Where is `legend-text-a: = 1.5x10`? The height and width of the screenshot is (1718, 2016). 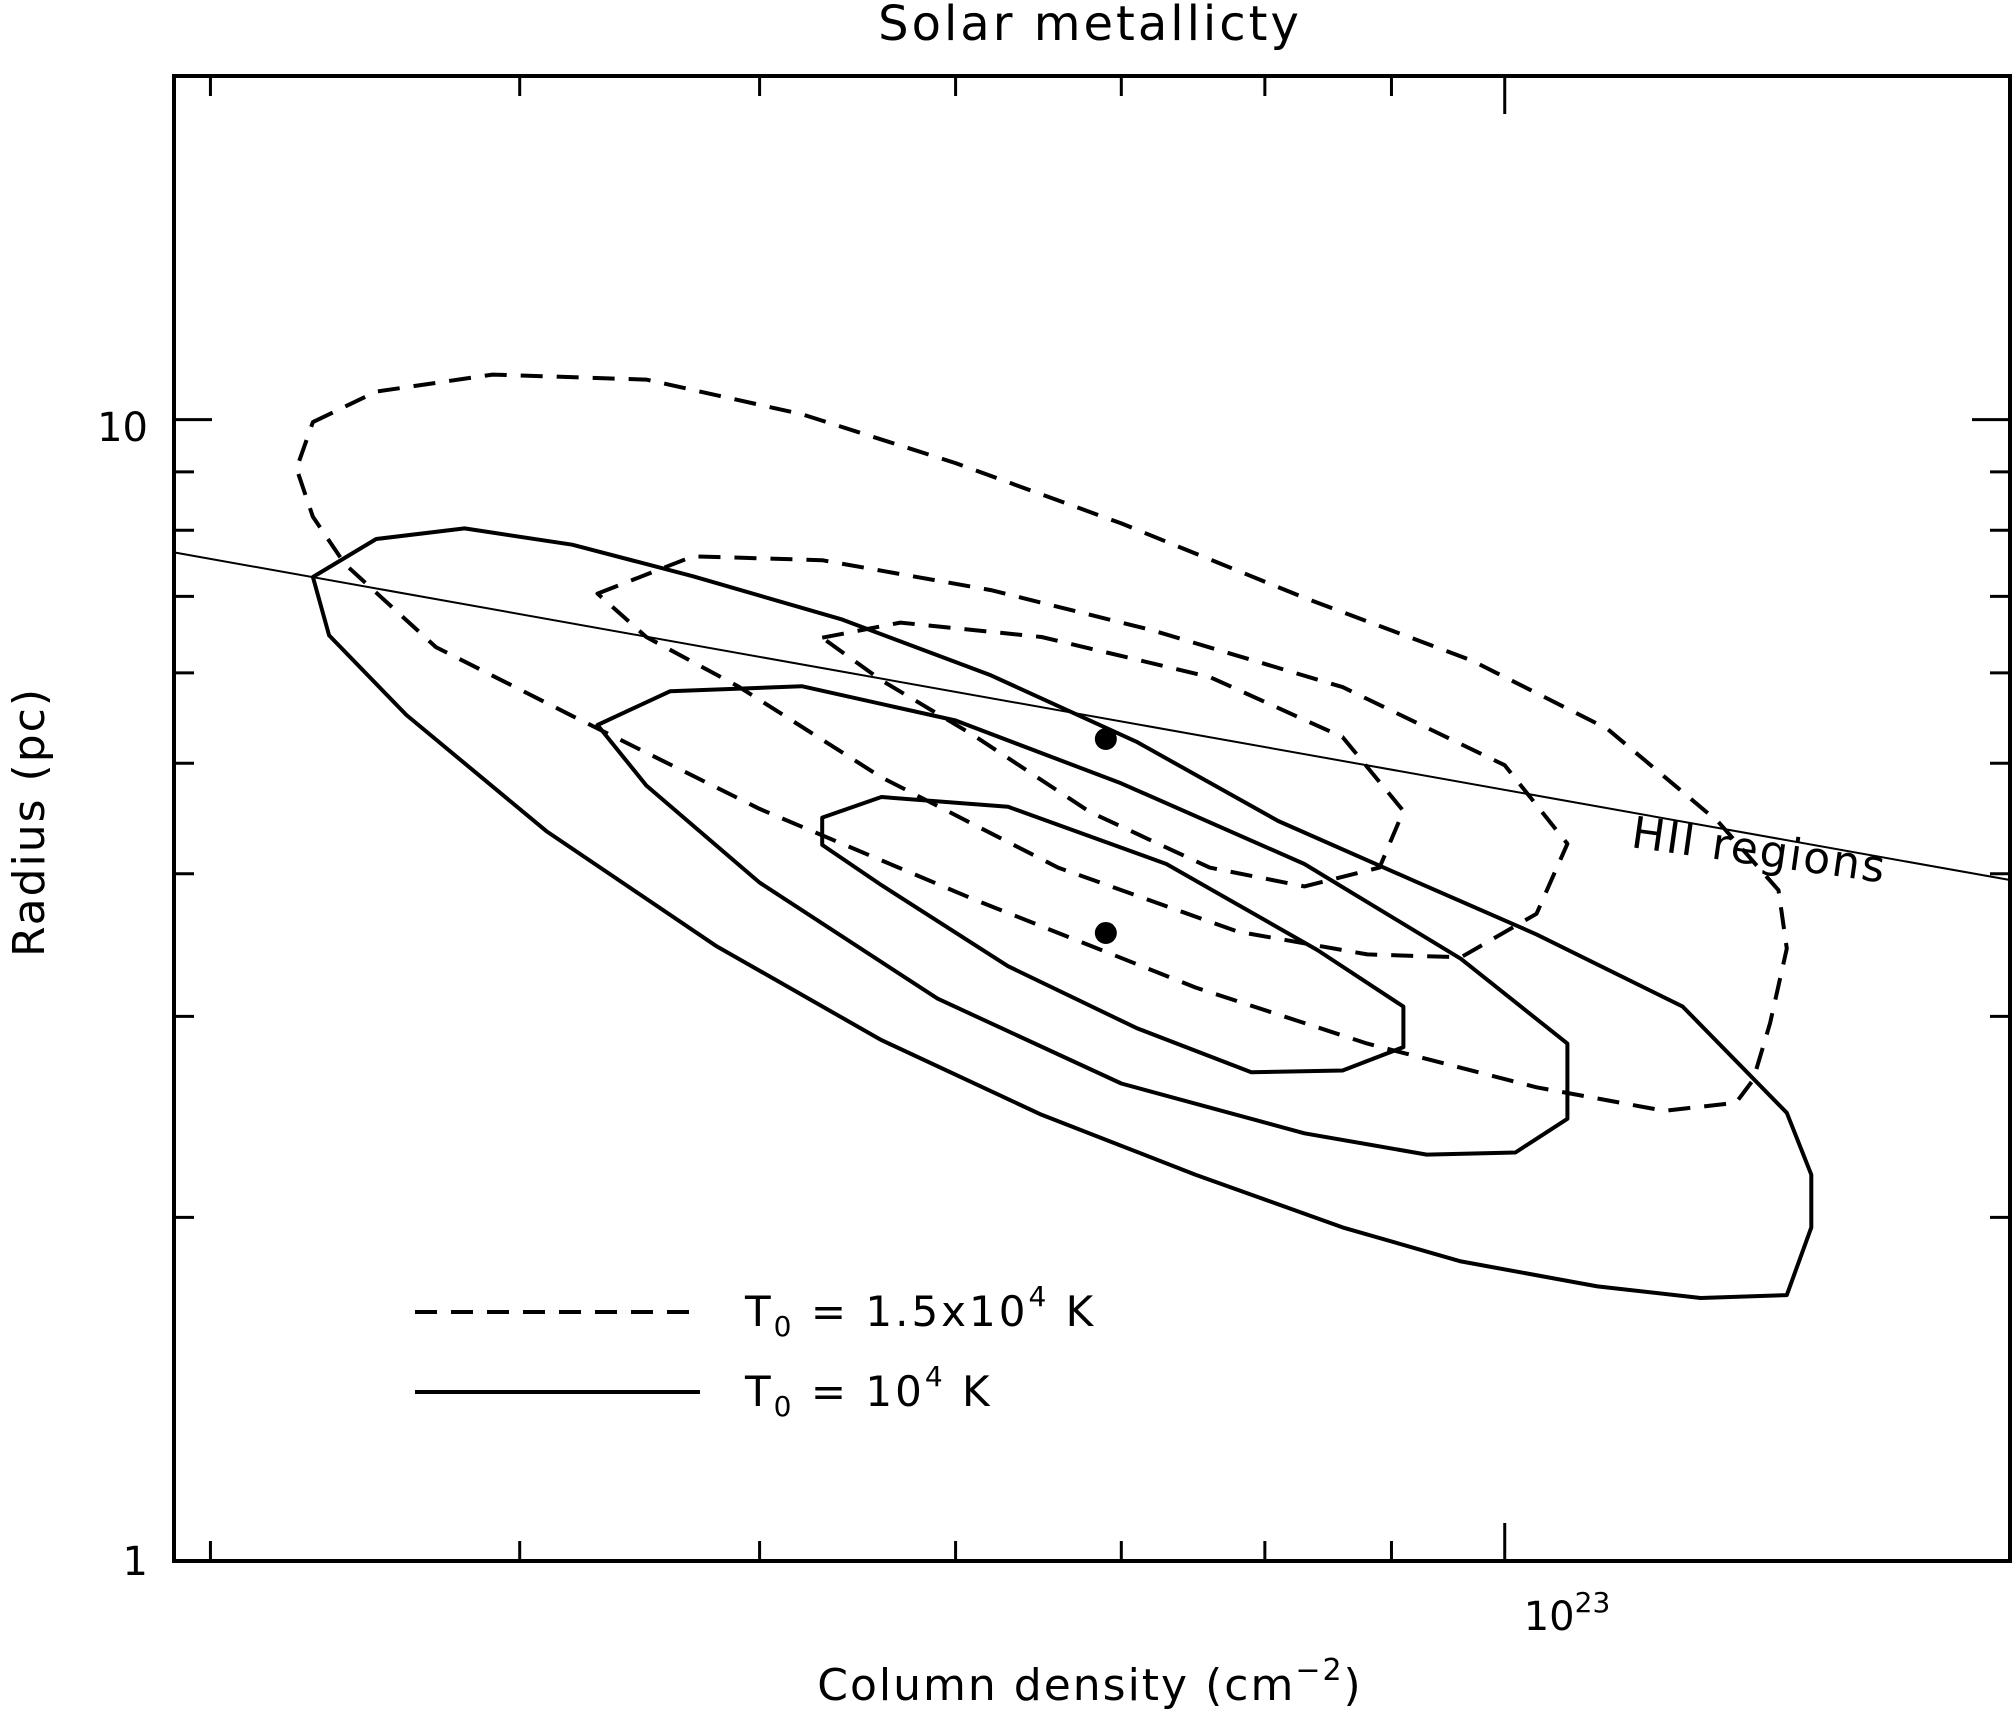 legend-text-a: = 1.5x10 is located at coordinates (911, 1311).